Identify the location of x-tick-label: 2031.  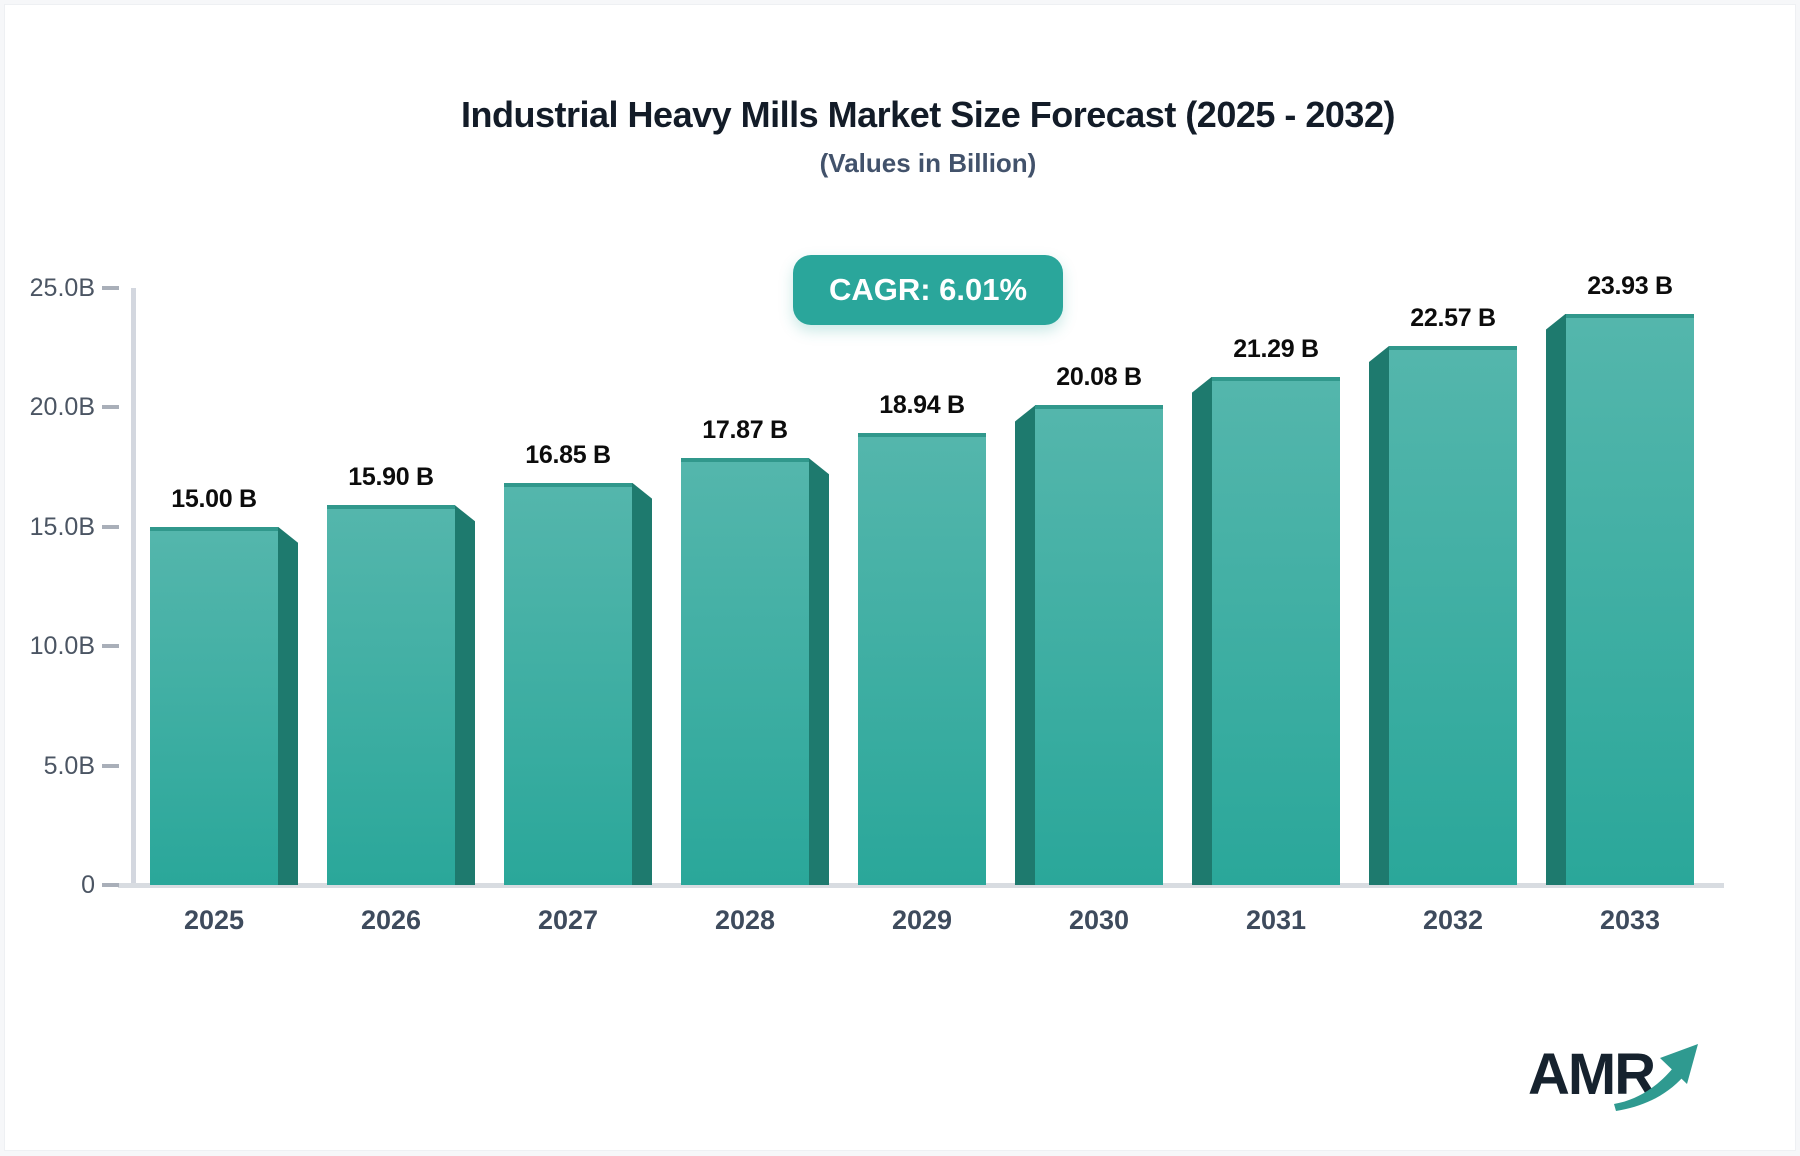
(1276, 920).